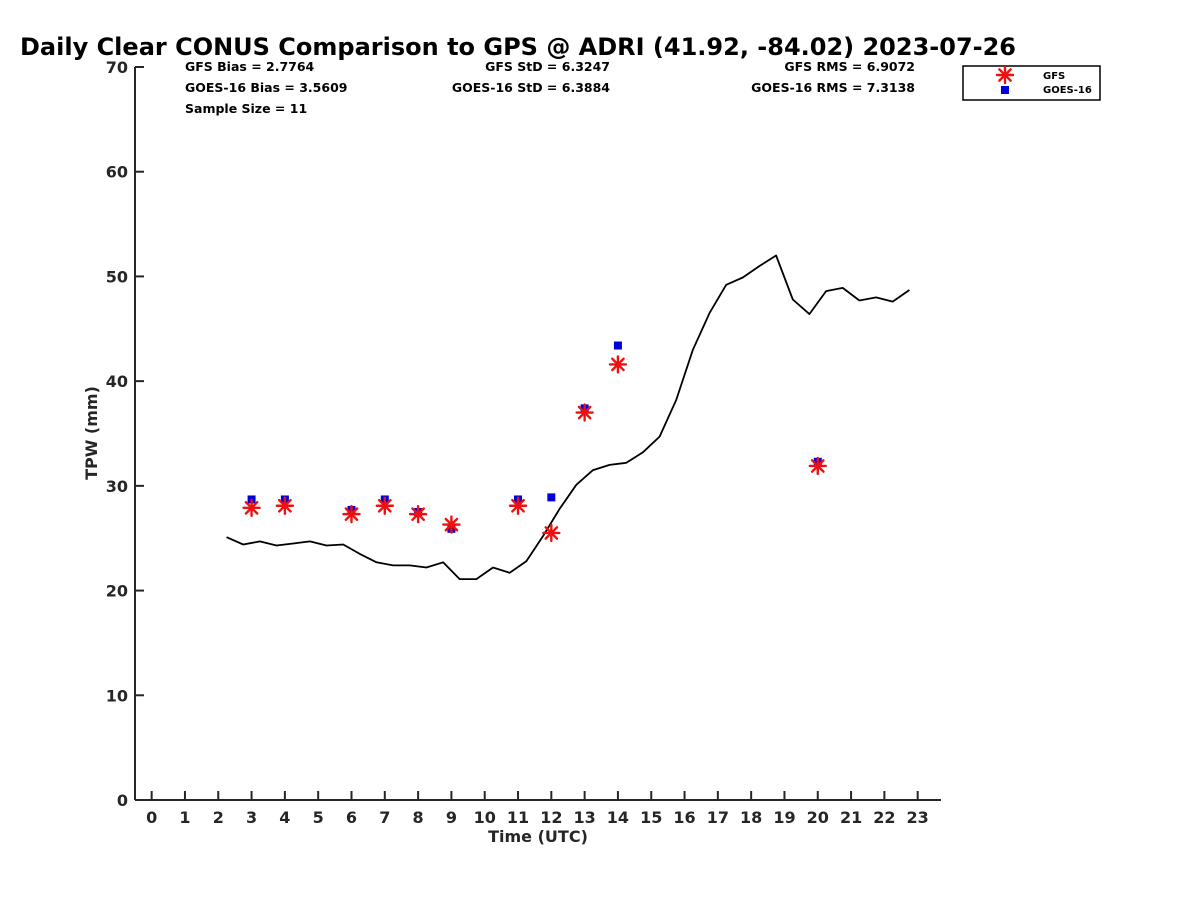  Describe the element at coordinates (151, 817) in the screenshot. I see `x-tick-label: 0` at that location.